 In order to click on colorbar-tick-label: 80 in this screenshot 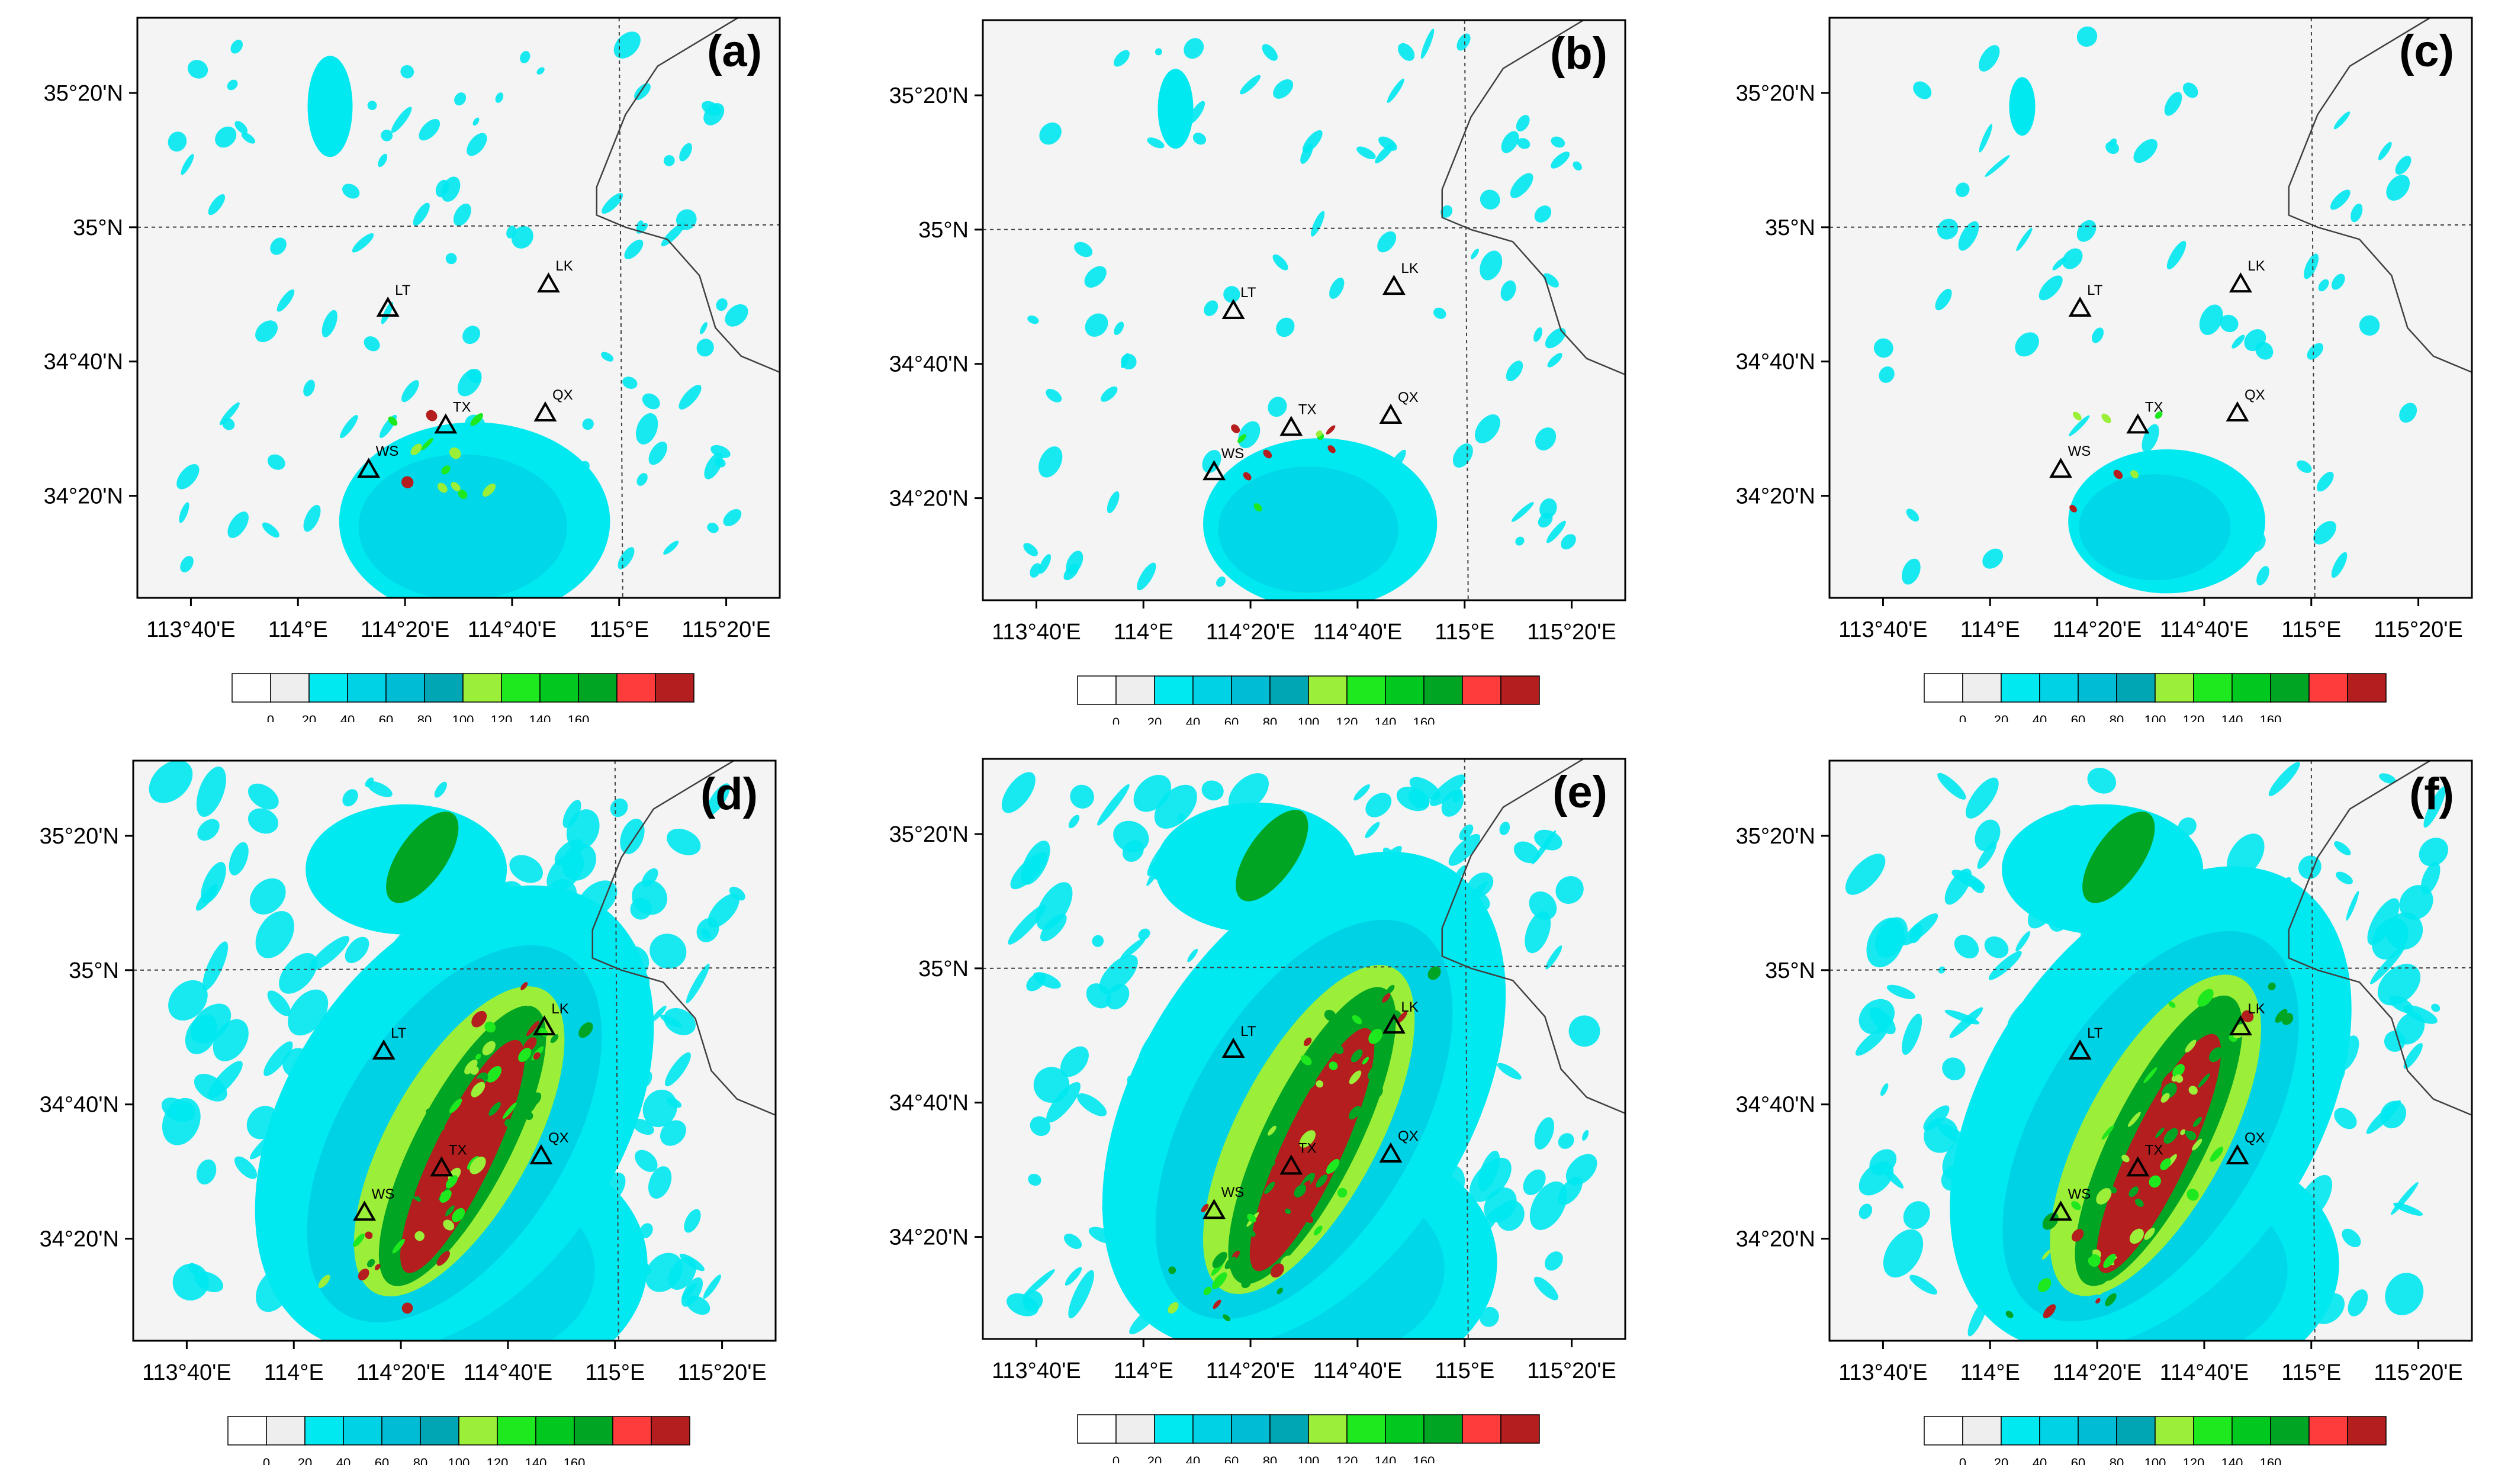, I will do `click(420, 1460)`.